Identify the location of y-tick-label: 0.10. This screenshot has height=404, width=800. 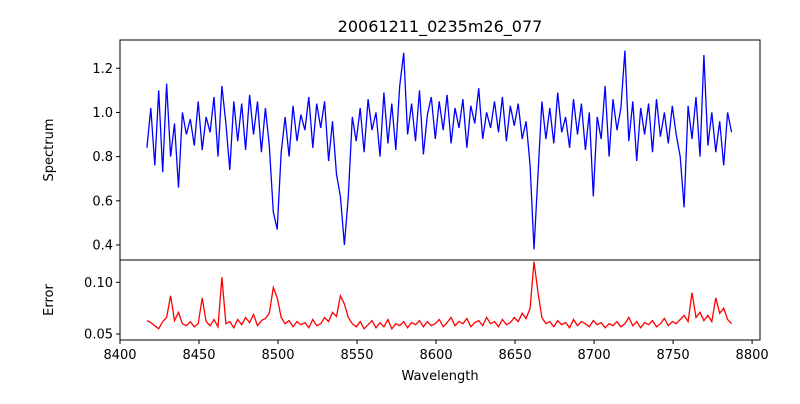
(98, 283).